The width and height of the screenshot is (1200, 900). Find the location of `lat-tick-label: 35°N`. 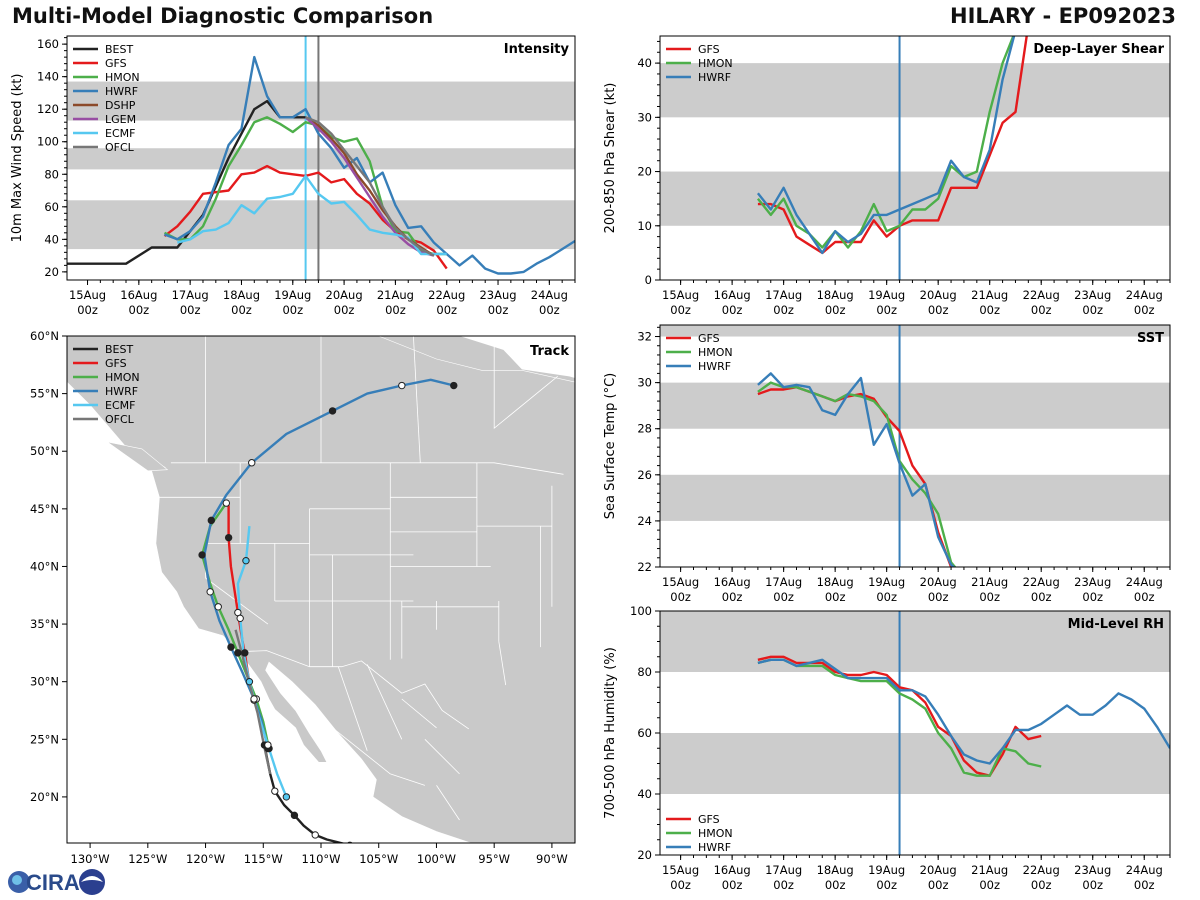

lat-tick-label: 35°N is located at coordinates (44, 624).